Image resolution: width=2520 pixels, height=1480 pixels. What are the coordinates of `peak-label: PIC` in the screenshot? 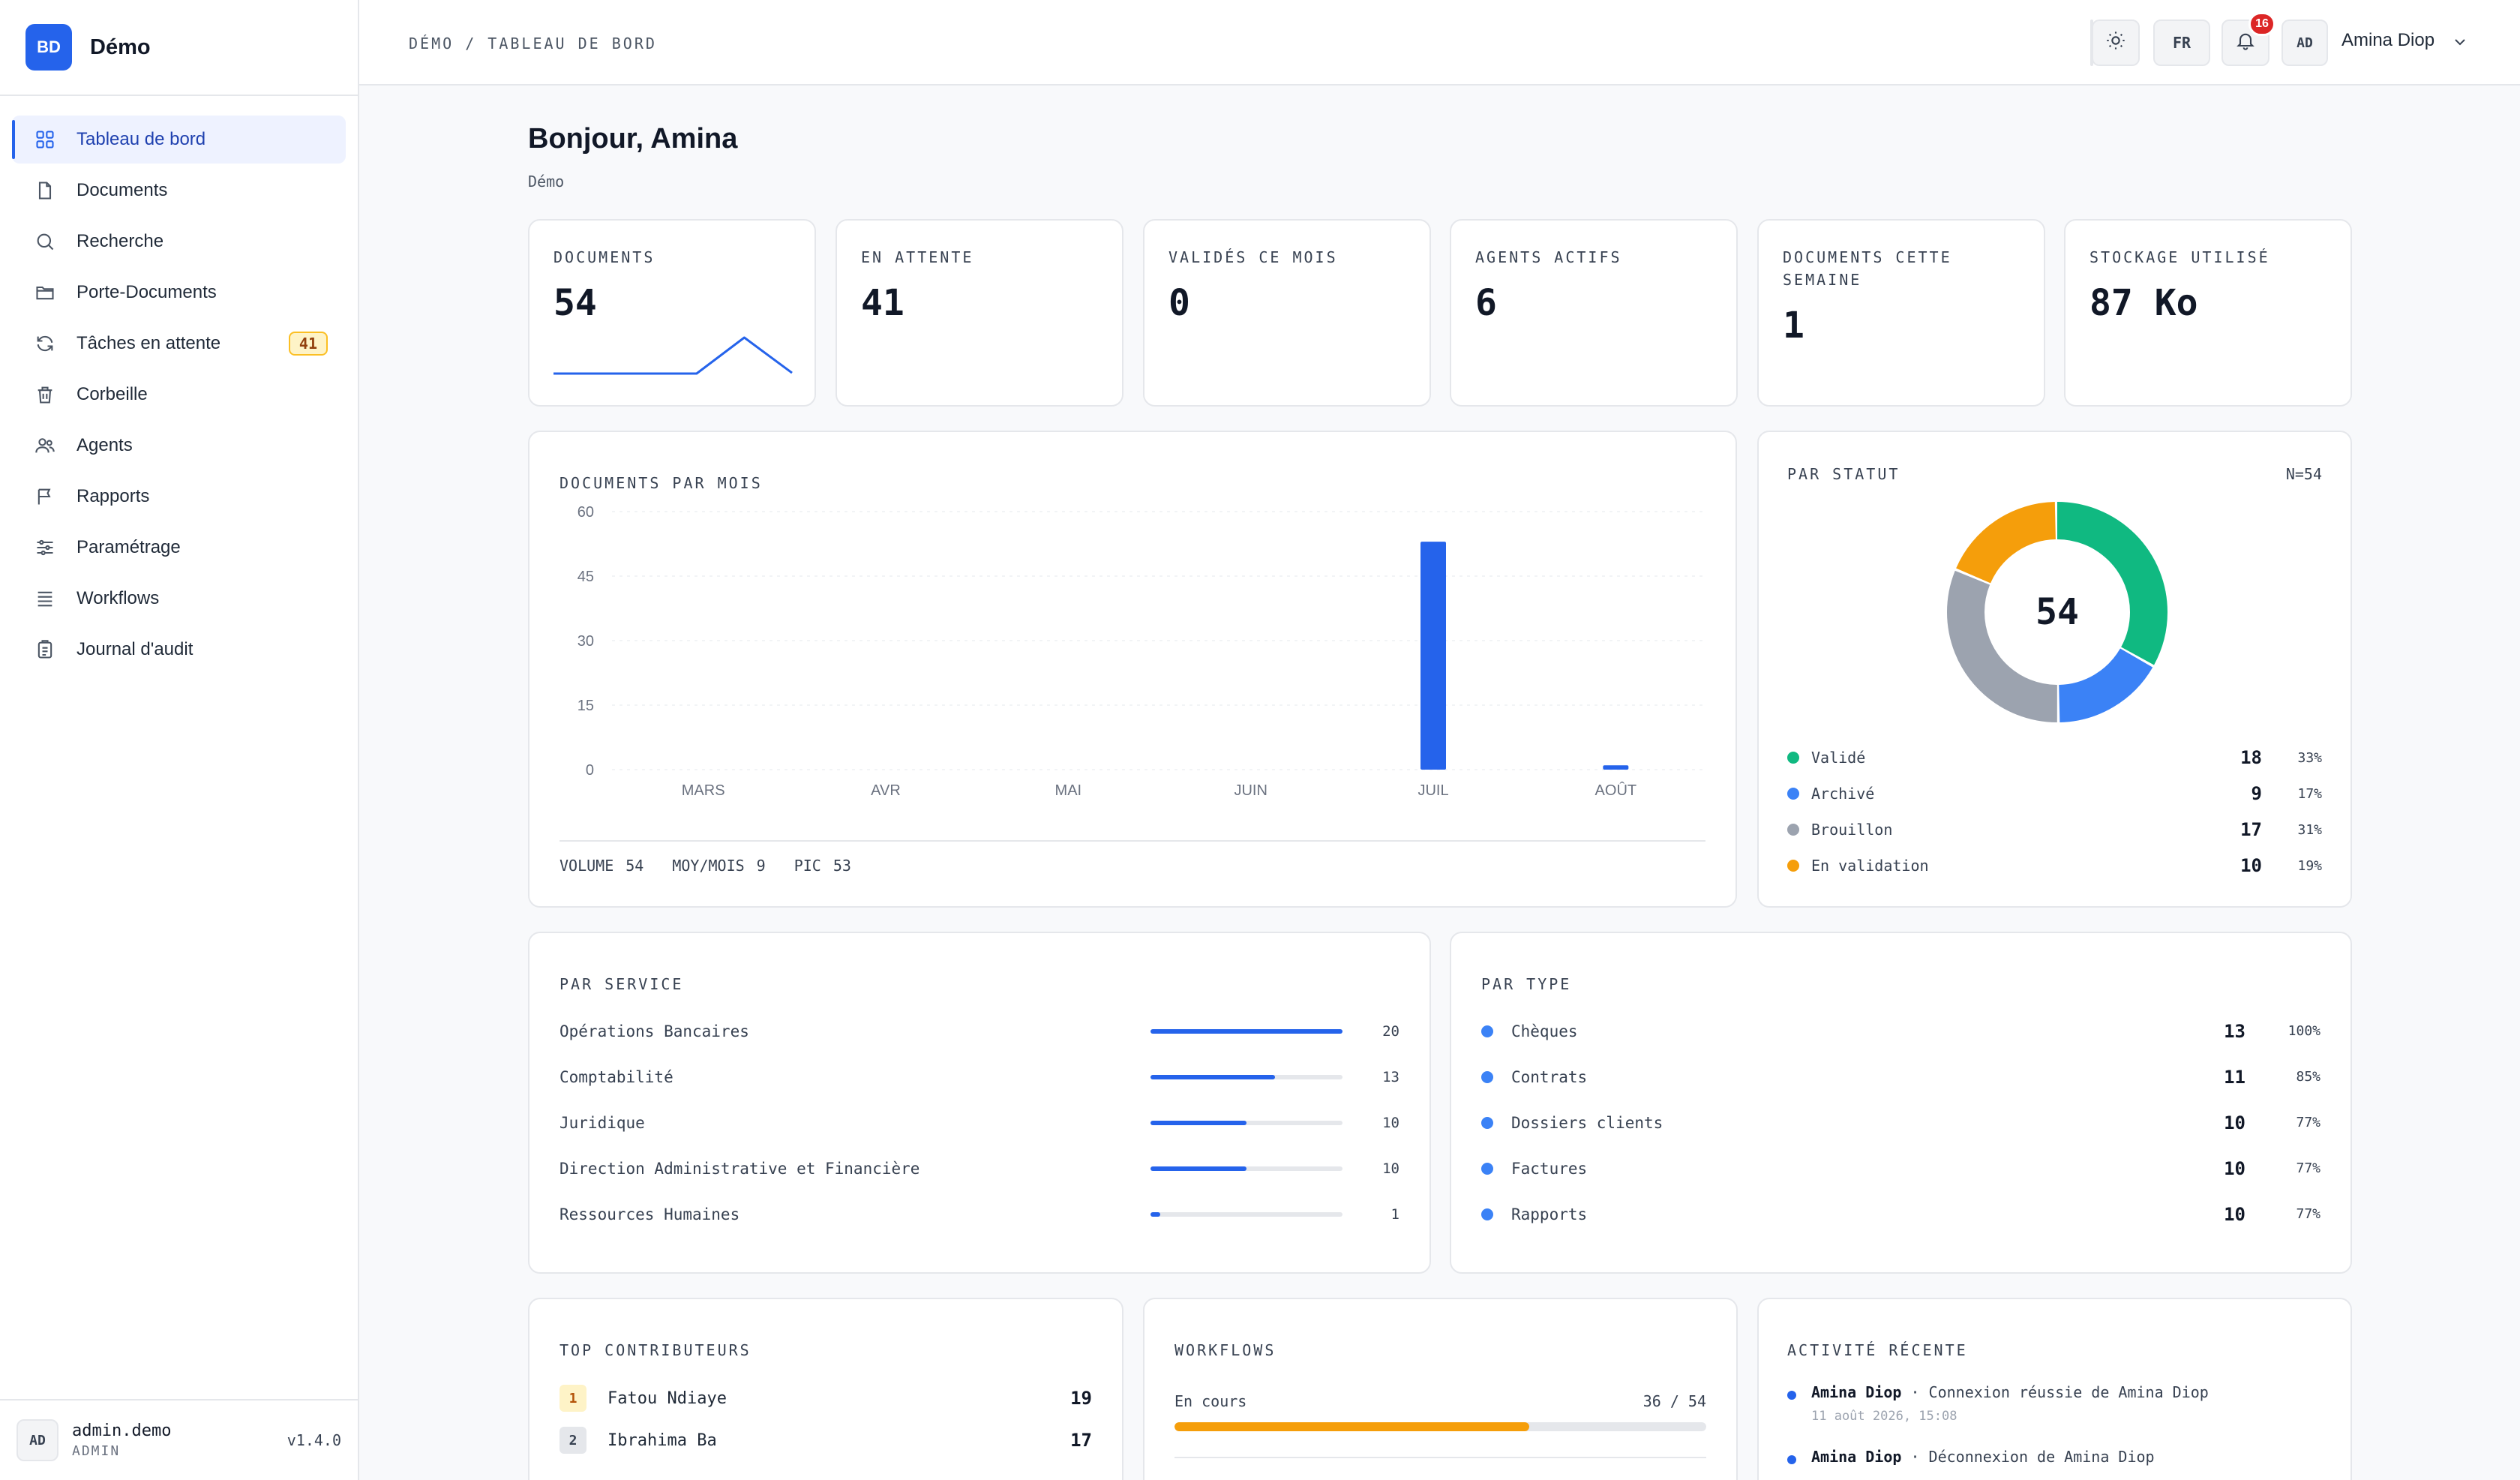 It's located at (807, 866).